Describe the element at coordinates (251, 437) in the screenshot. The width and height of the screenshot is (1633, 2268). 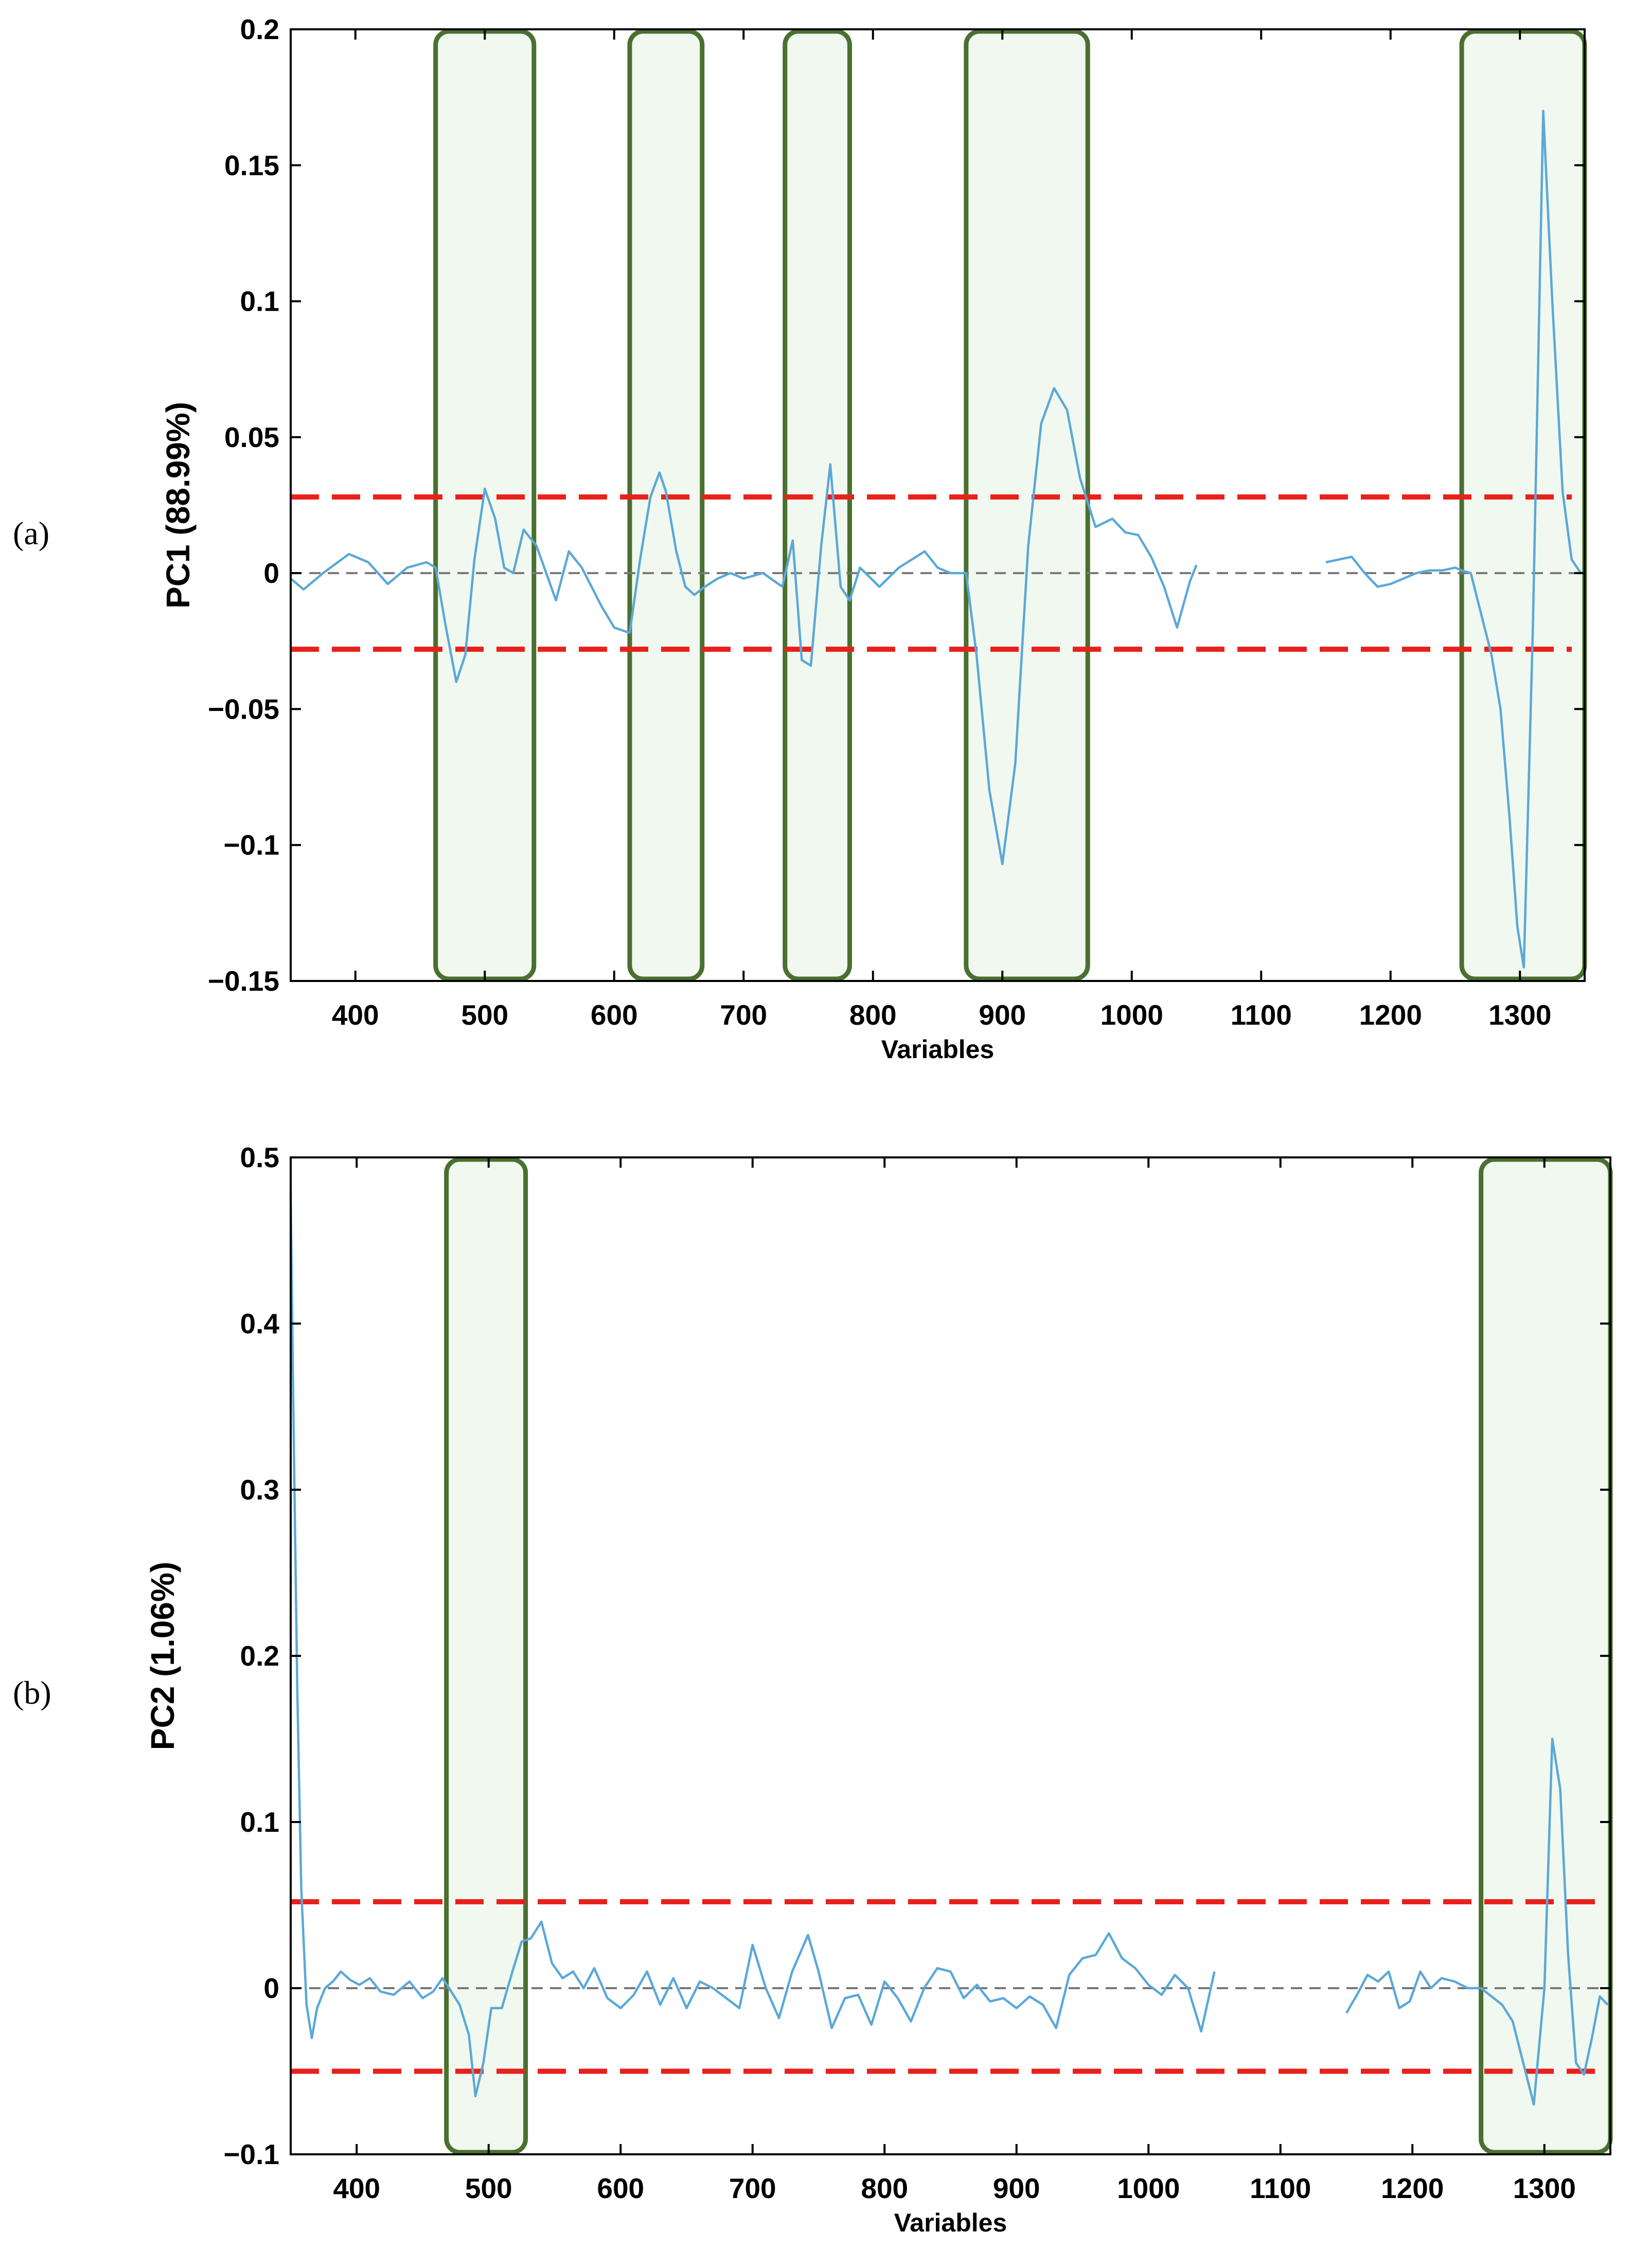
I see `y-tick-label: 0.05` at that location.